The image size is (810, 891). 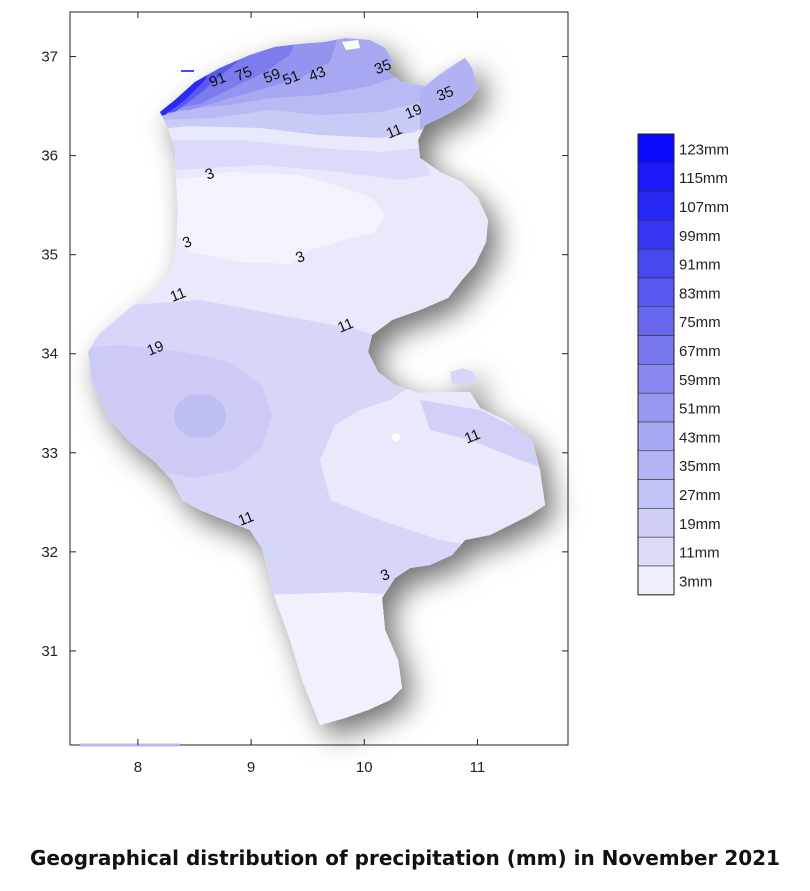 What do you see at coordinates (49, 255) in the screenshot?
I see `y-tick-label: 35` at bounding box center [49, 255].